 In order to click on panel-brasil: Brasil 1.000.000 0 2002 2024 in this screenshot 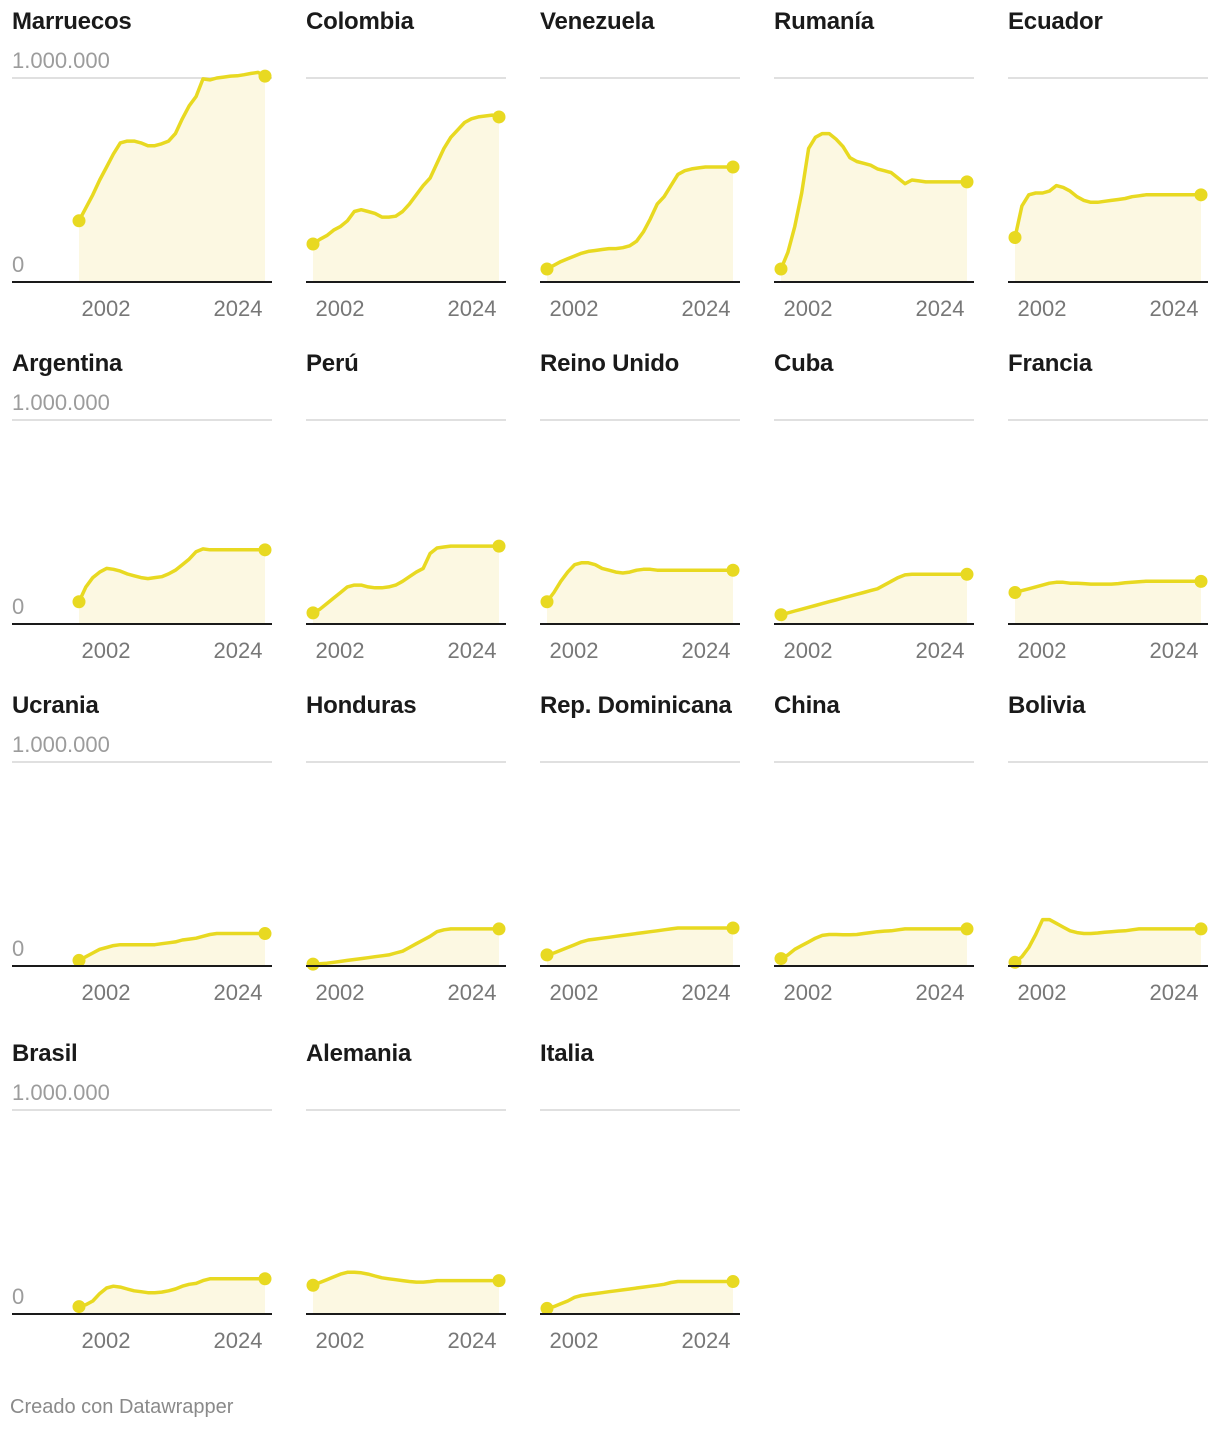, I will do `click(147, 1197)`.